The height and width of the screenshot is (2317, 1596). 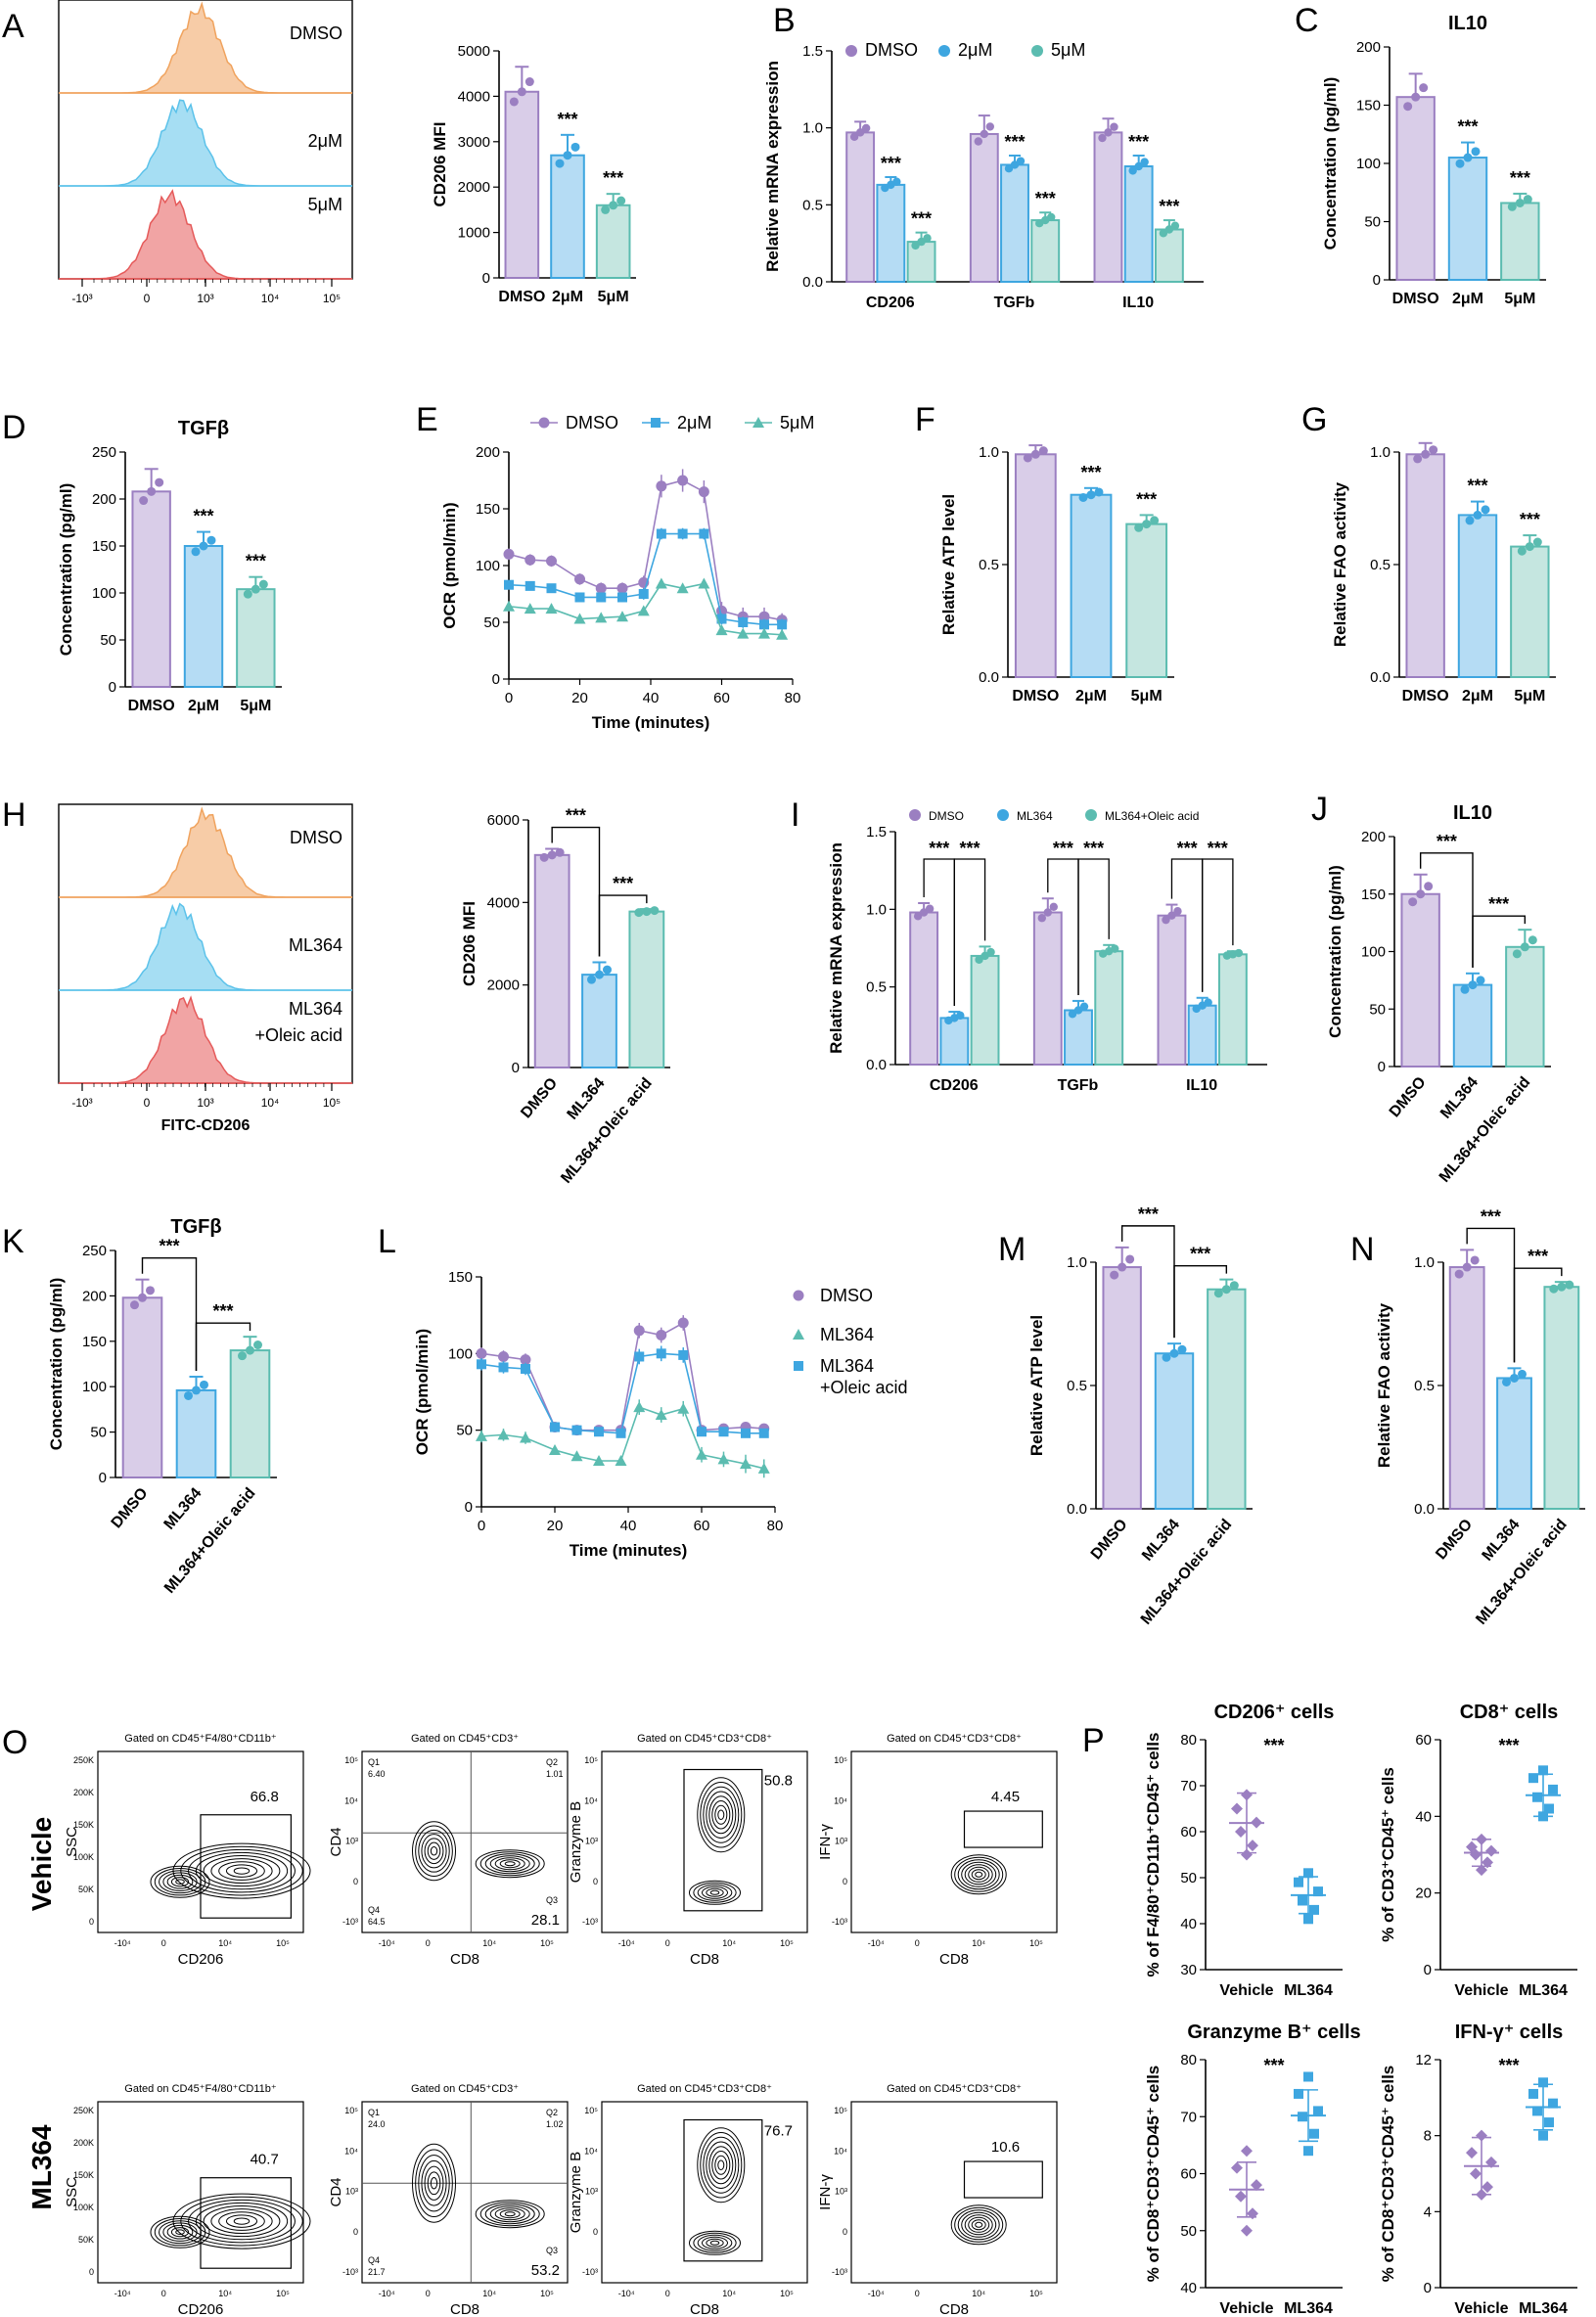 What do you see at coordinates (954, 1739) in the screenshot?
I see `gate-header: Gated on CD45⁺CD3⁺CD8⁺` at bounding box center [954, 1739].